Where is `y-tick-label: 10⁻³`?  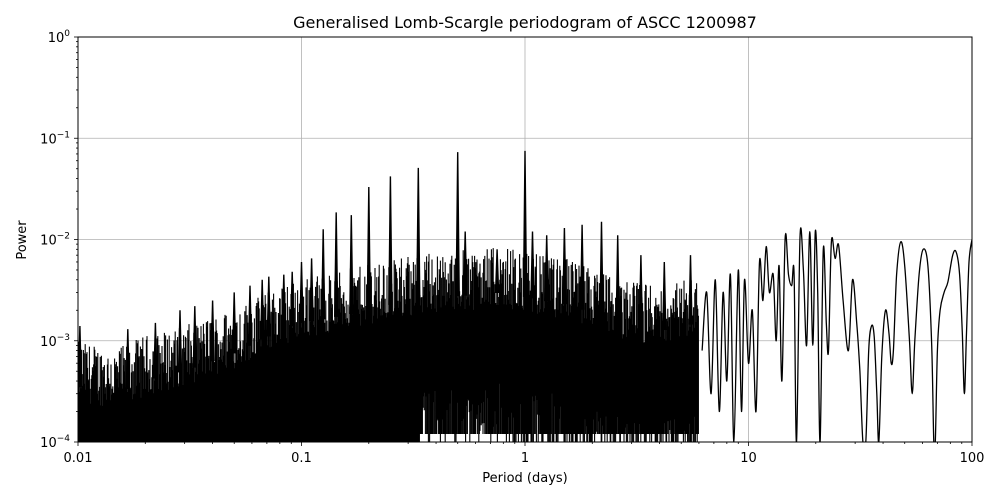 y-tick-label: 10⁻³ is located at coordinates (55, 341).